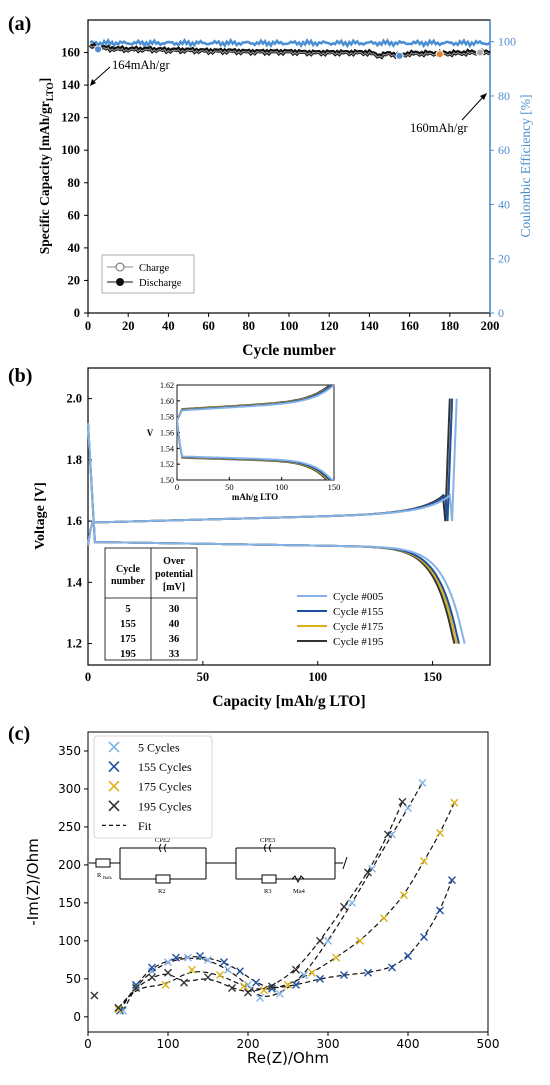  What do you see at coordinates (127, 609) in the screenshot?
I see `table-cycle-cell: 5` at bounding box center [127, 609].